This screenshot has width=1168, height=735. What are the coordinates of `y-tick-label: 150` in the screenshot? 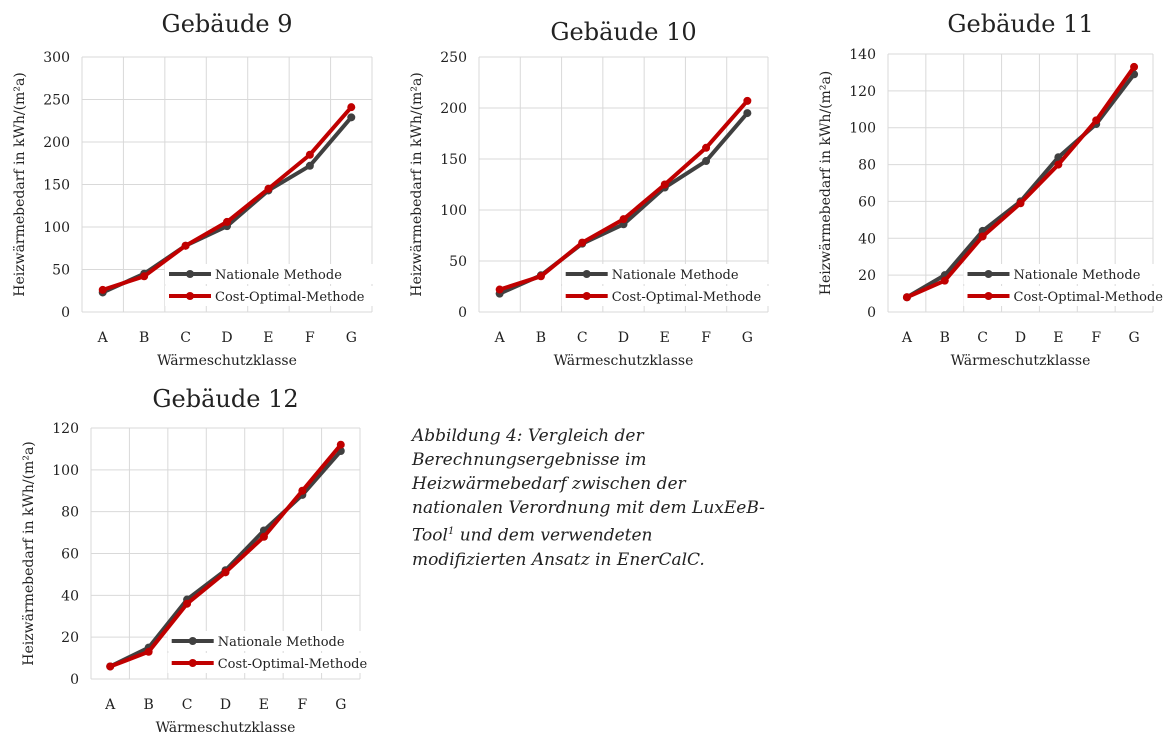 It's located at (453, 160).